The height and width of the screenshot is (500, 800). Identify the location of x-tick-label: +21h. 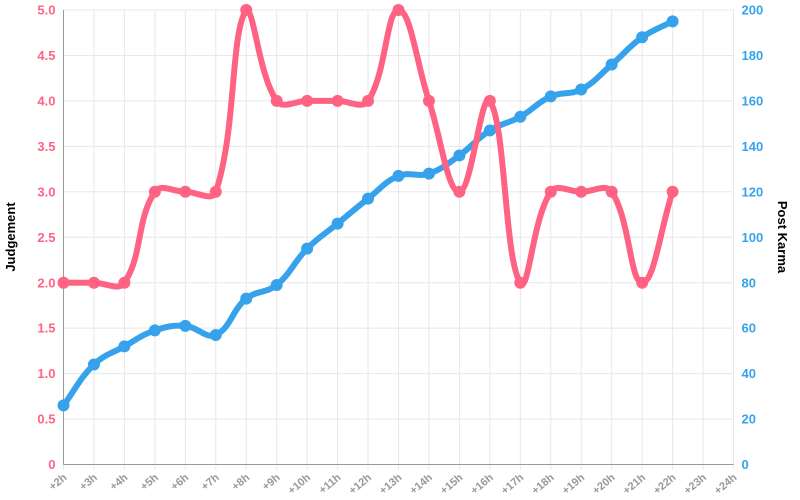
(634, 484).